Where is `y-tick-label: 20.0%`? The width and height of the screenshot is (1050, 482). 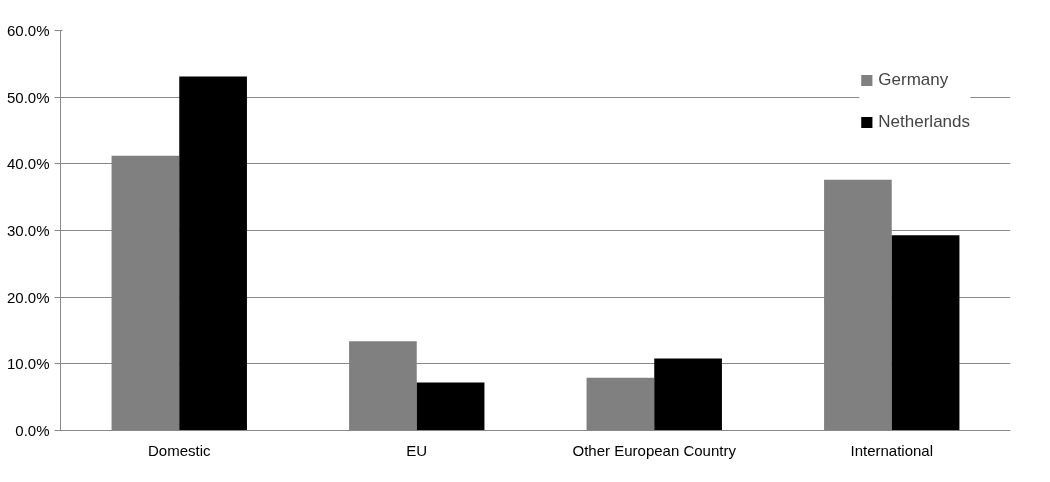
y-tick-label: 20.0% is located at coordinates (28, 297).